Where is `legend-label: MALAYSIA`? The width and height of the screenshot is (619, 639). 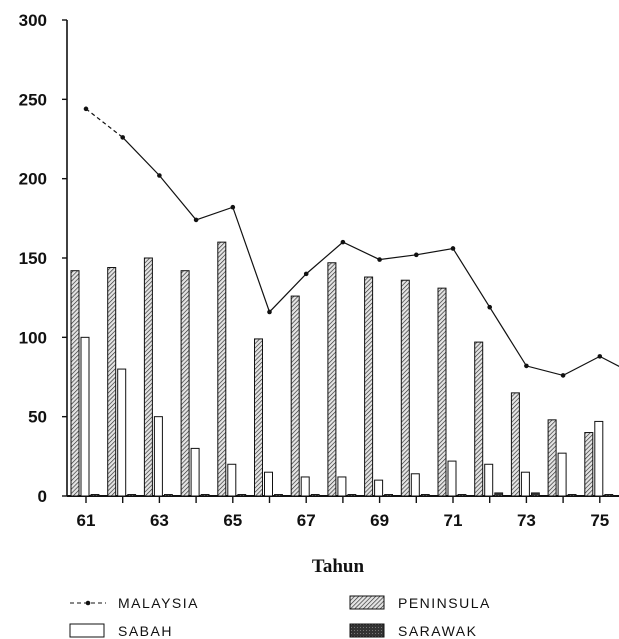
legend-label: MALAYSIA is located at coordinates (158, 603).